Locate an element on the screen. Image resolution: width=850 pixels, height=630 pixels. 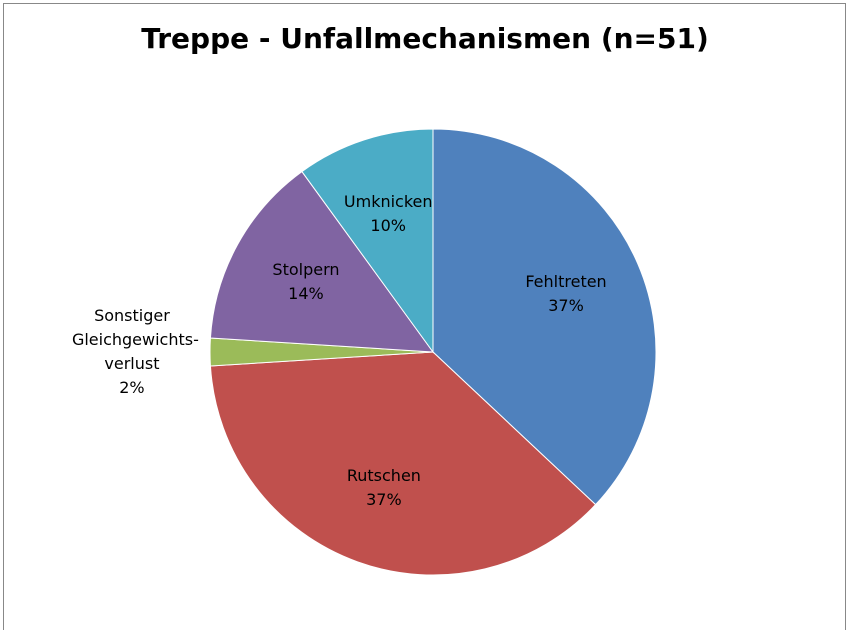
slice-value: 10% is located at coordinates (388, 226).